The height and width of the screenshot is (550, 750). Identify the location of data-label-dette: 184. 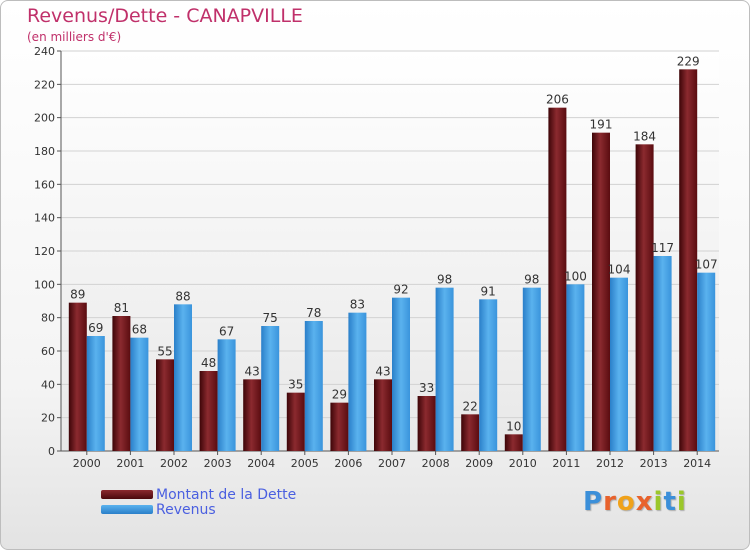
(644, 136).